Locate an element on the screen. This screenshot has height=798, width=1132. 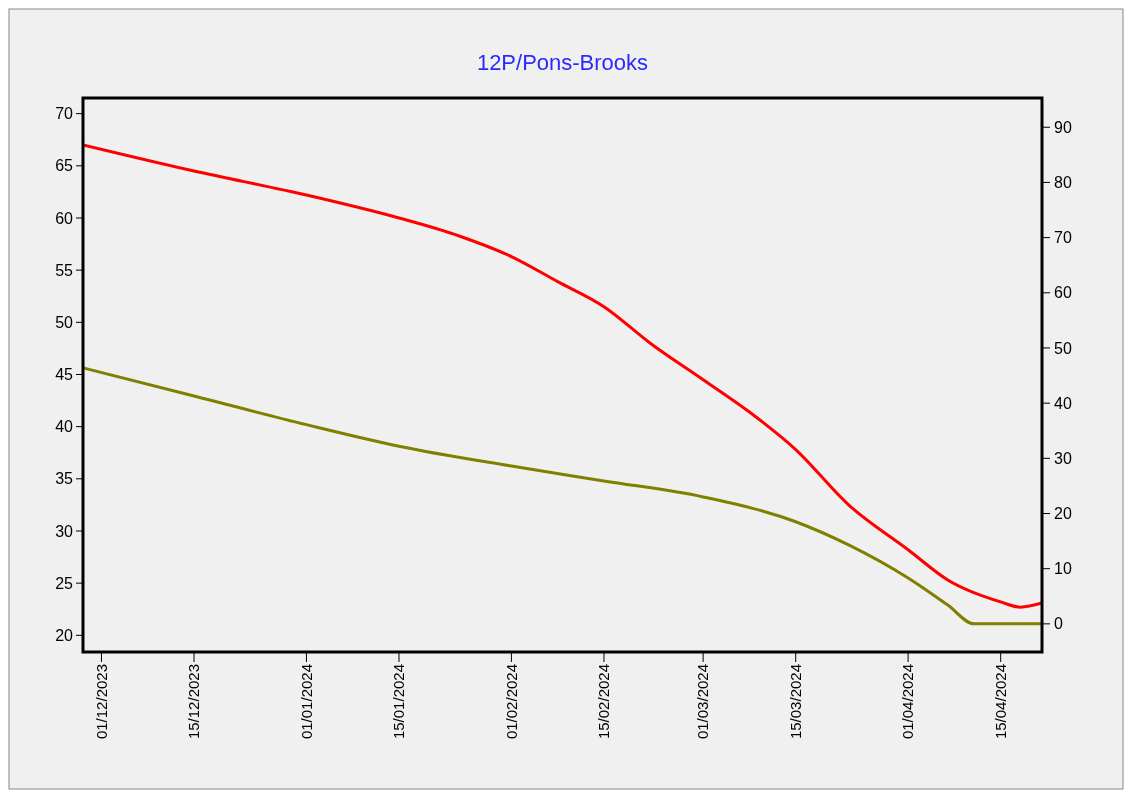
x-tick-label: 15/12/2023 is located at coordinates (194, 702).